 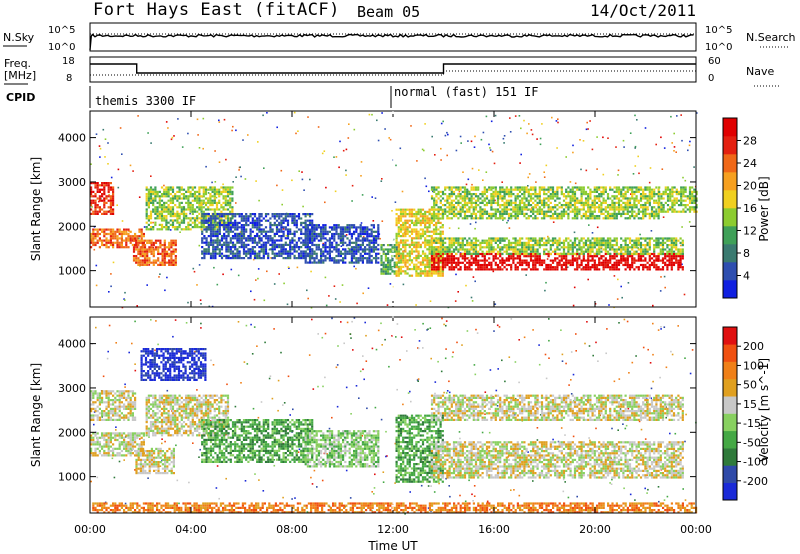 I want to click on frequency-panel: Freq. [MHz] 18 8 60 0 Nave, so click(x=392, y=71).